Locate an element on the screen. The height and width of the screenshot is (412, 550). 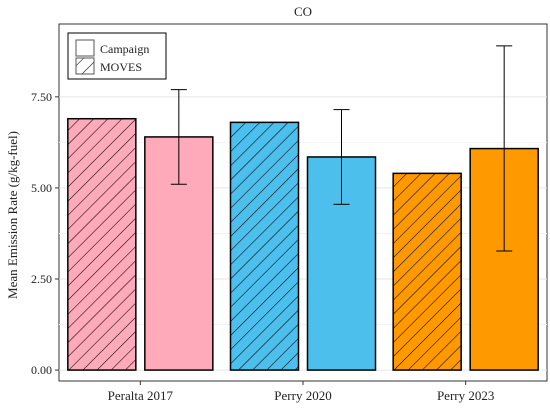
y-tick-label: 5.00 is located at coordinates (41, 188).